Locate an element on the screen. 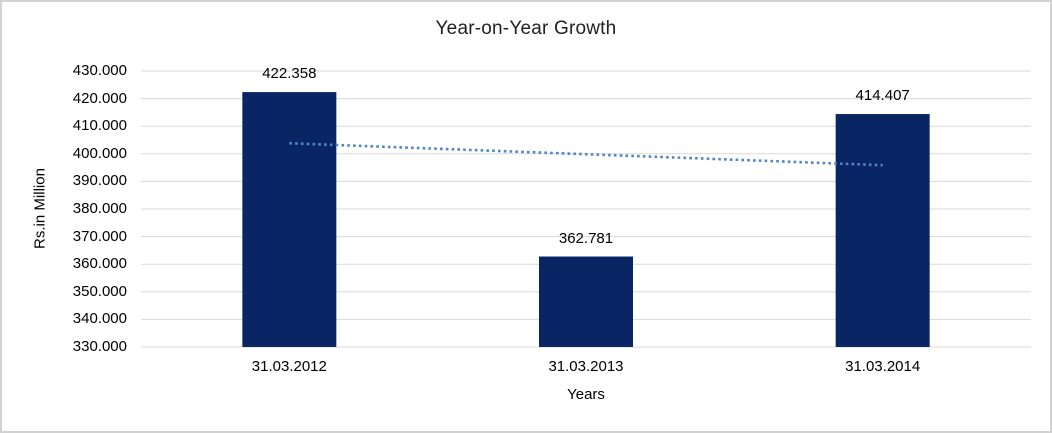 The width and height of the screenshot is (1052, 433). x-axis-title: Years is located at coordinates (586, 394).